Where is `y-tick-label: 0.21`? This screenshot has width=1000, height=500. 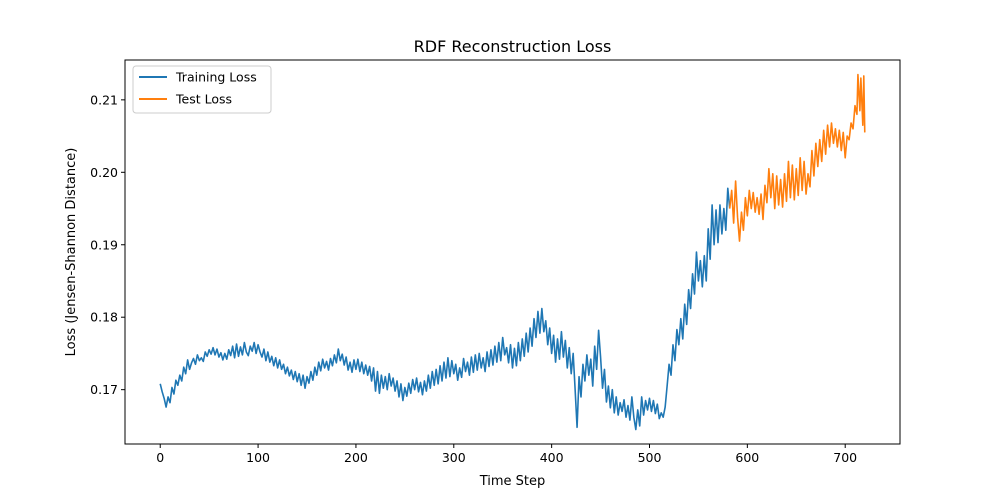 y-tick-label: 0.21 is located at coordinates (104, 99).